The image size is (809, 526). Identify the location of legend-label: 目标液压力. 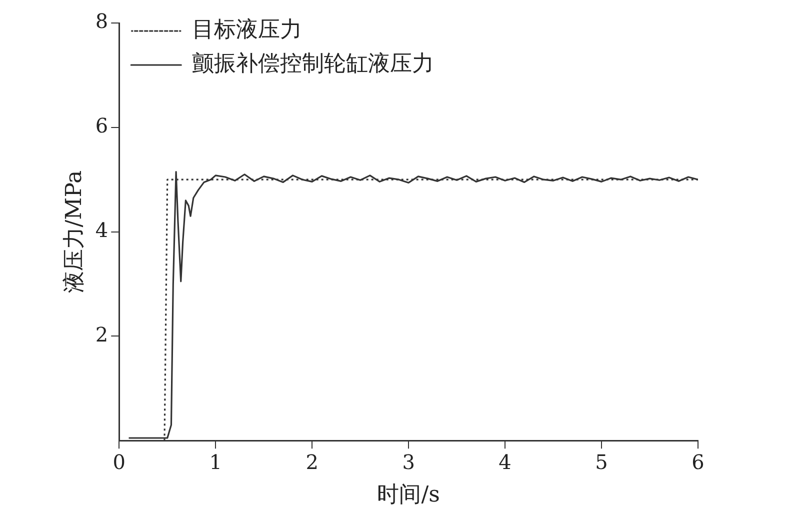
(247, 30).